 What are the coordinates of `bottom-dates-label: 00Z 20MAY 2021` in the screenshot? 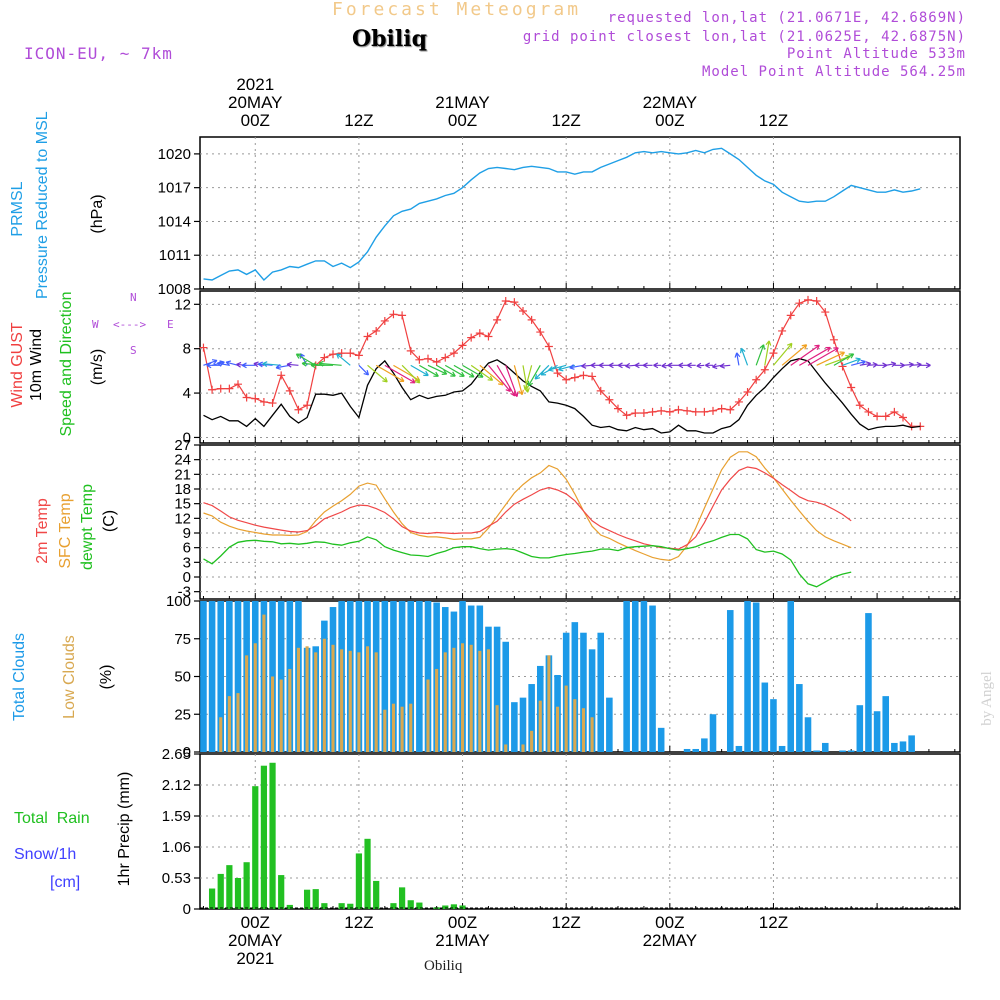 It's located at (255, 941).